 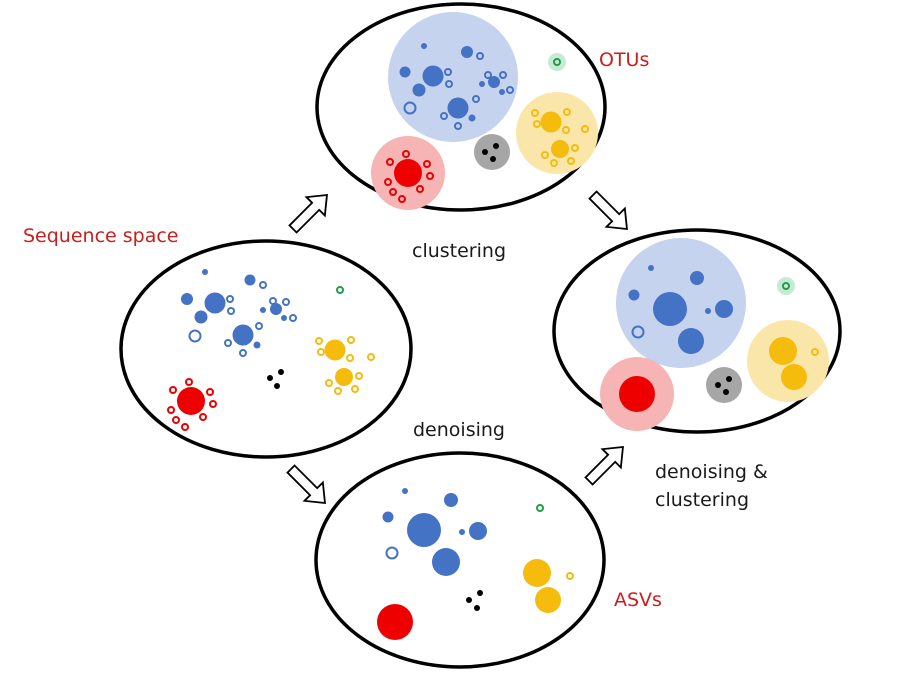 I want to click on denoising-ellipse, so click(x=460, y=560).